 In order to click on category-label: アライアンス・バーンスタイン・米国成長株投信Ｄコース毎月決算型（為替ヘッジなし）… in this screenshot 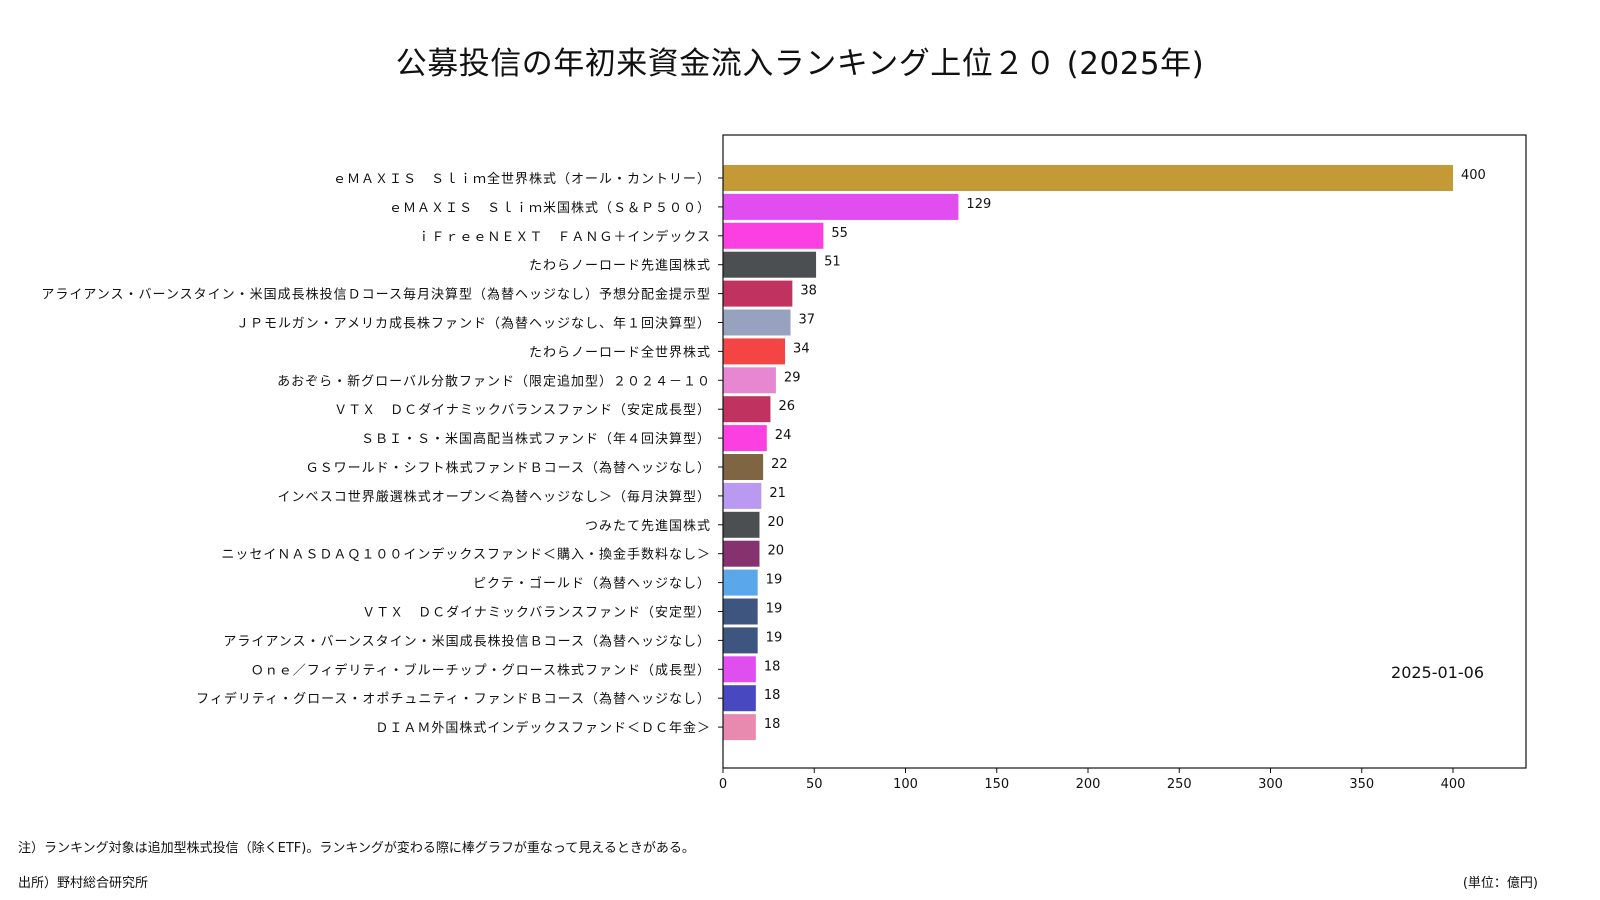, I will do `click(376, 295)`.